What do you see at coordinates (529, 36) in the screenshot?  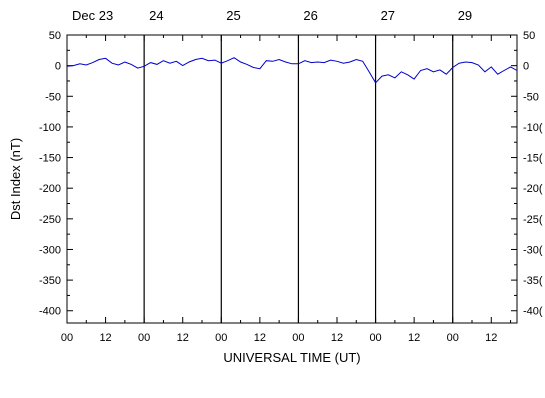 I see `y-tick-label-right: 50` at bounding box center [529, 36].